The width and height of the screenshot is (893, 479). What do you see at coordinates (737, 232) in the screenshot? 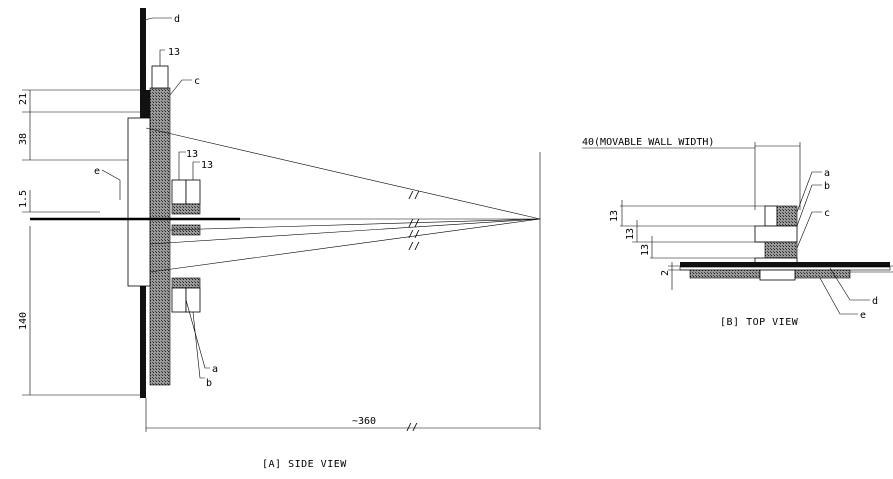
I see `top-view: 40(MOVABLE WALL WIDTH) 13 13 13 2 a` at bounding box center [737, 232].